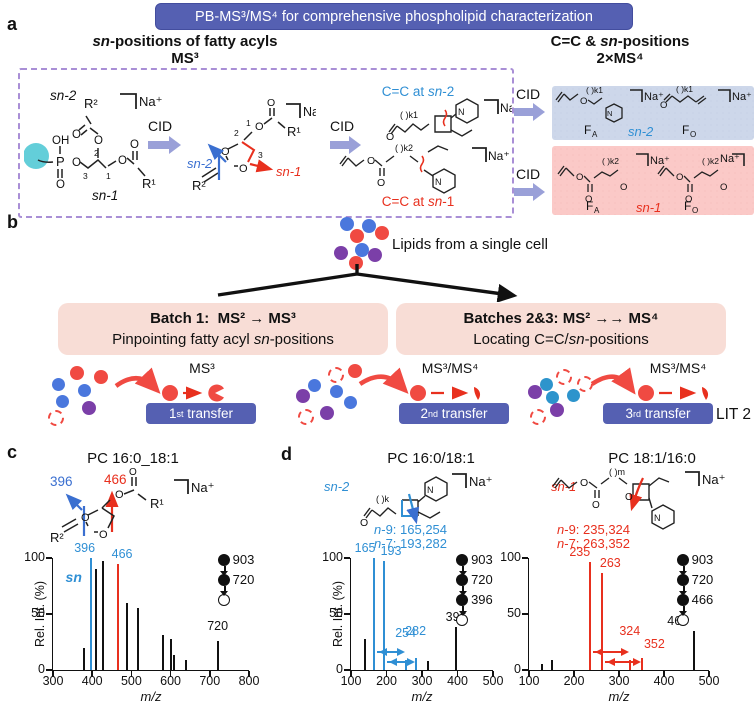 This screenshot has height=703, width=756. Describe the element at coordinates (694, 599) in the screenshot. I see `legend-item: 466` at that location.